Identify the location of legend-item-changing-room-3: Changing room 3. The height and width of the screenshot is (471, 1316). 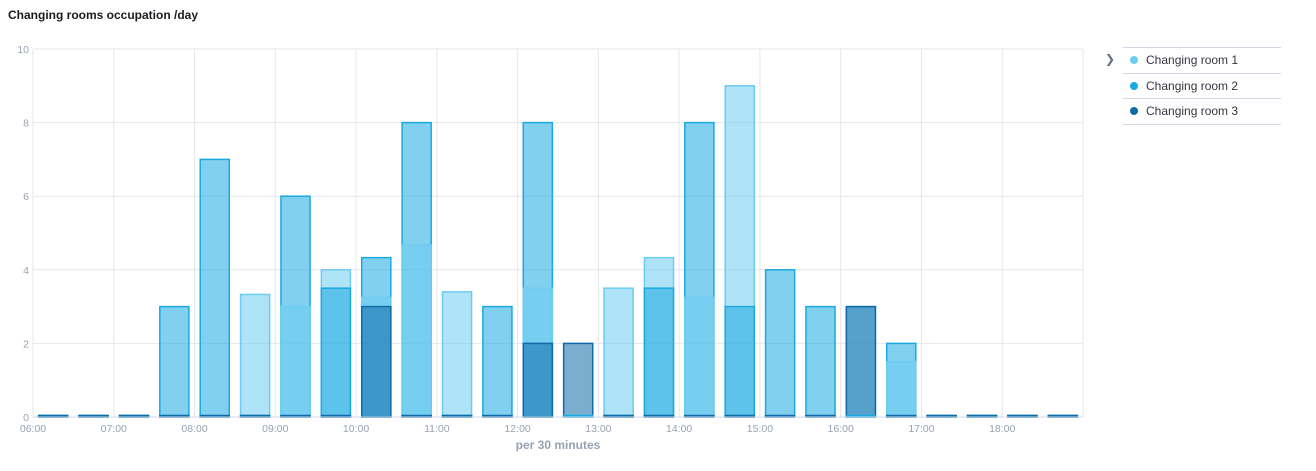
(1202, 112).